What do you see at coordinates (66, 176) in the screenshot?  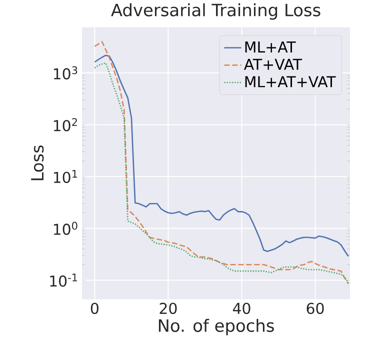 I see `y-tick-label: 10$^{1}$` at bounding box center [66, 176].